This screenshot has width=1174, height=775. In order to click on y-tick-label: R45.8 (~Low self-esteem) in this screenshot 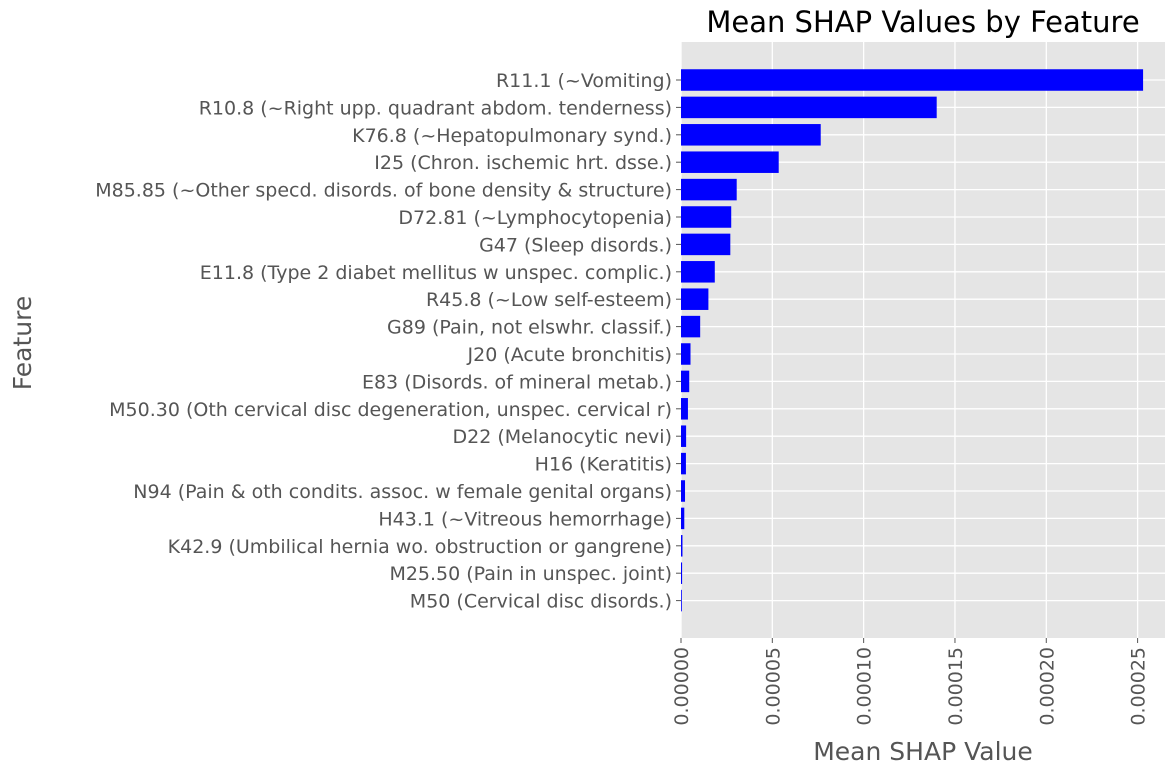, I will do `click(549, 300)`.